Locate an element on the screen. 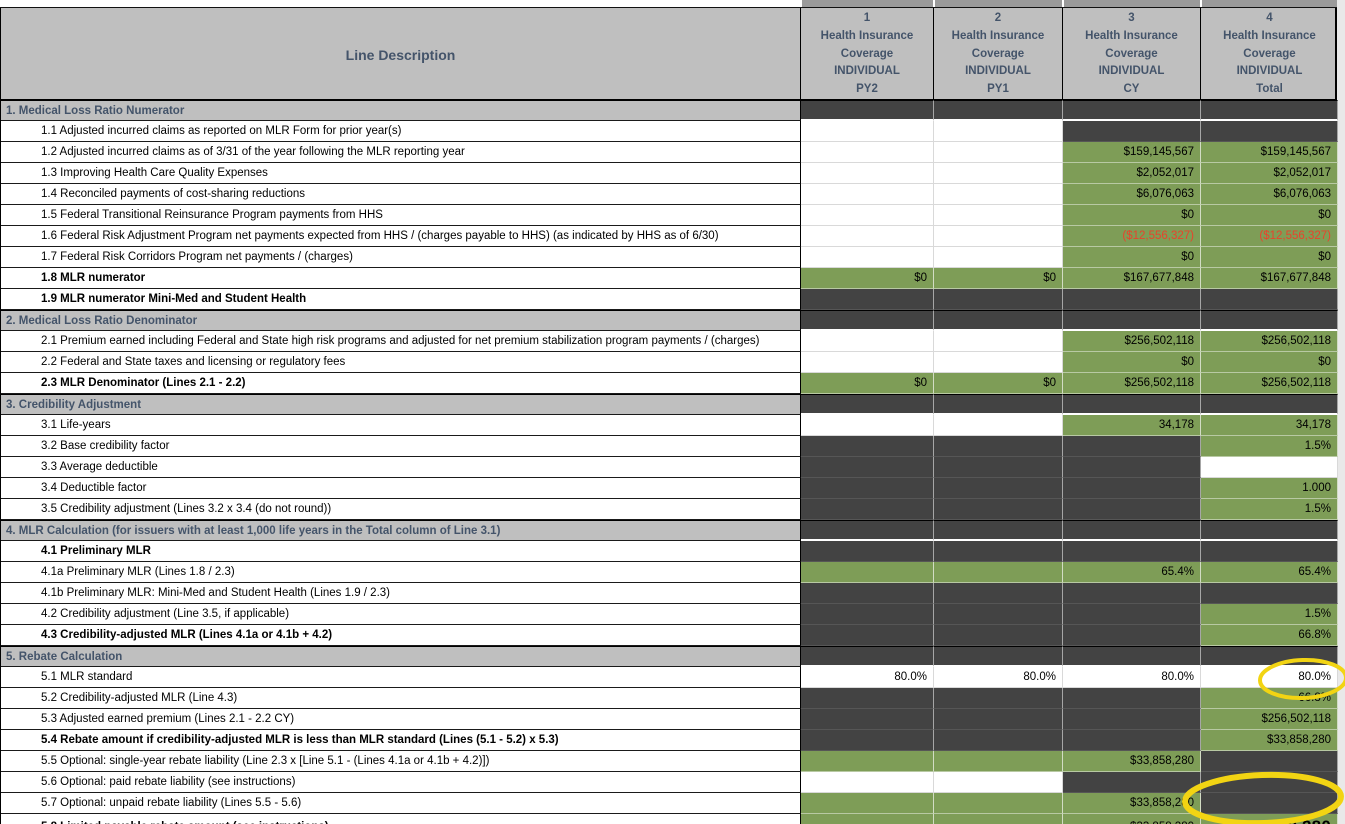 The image size is (1345, 824). row-label-cell: 5.1 MLR standard is located at coordinates (401, 677).